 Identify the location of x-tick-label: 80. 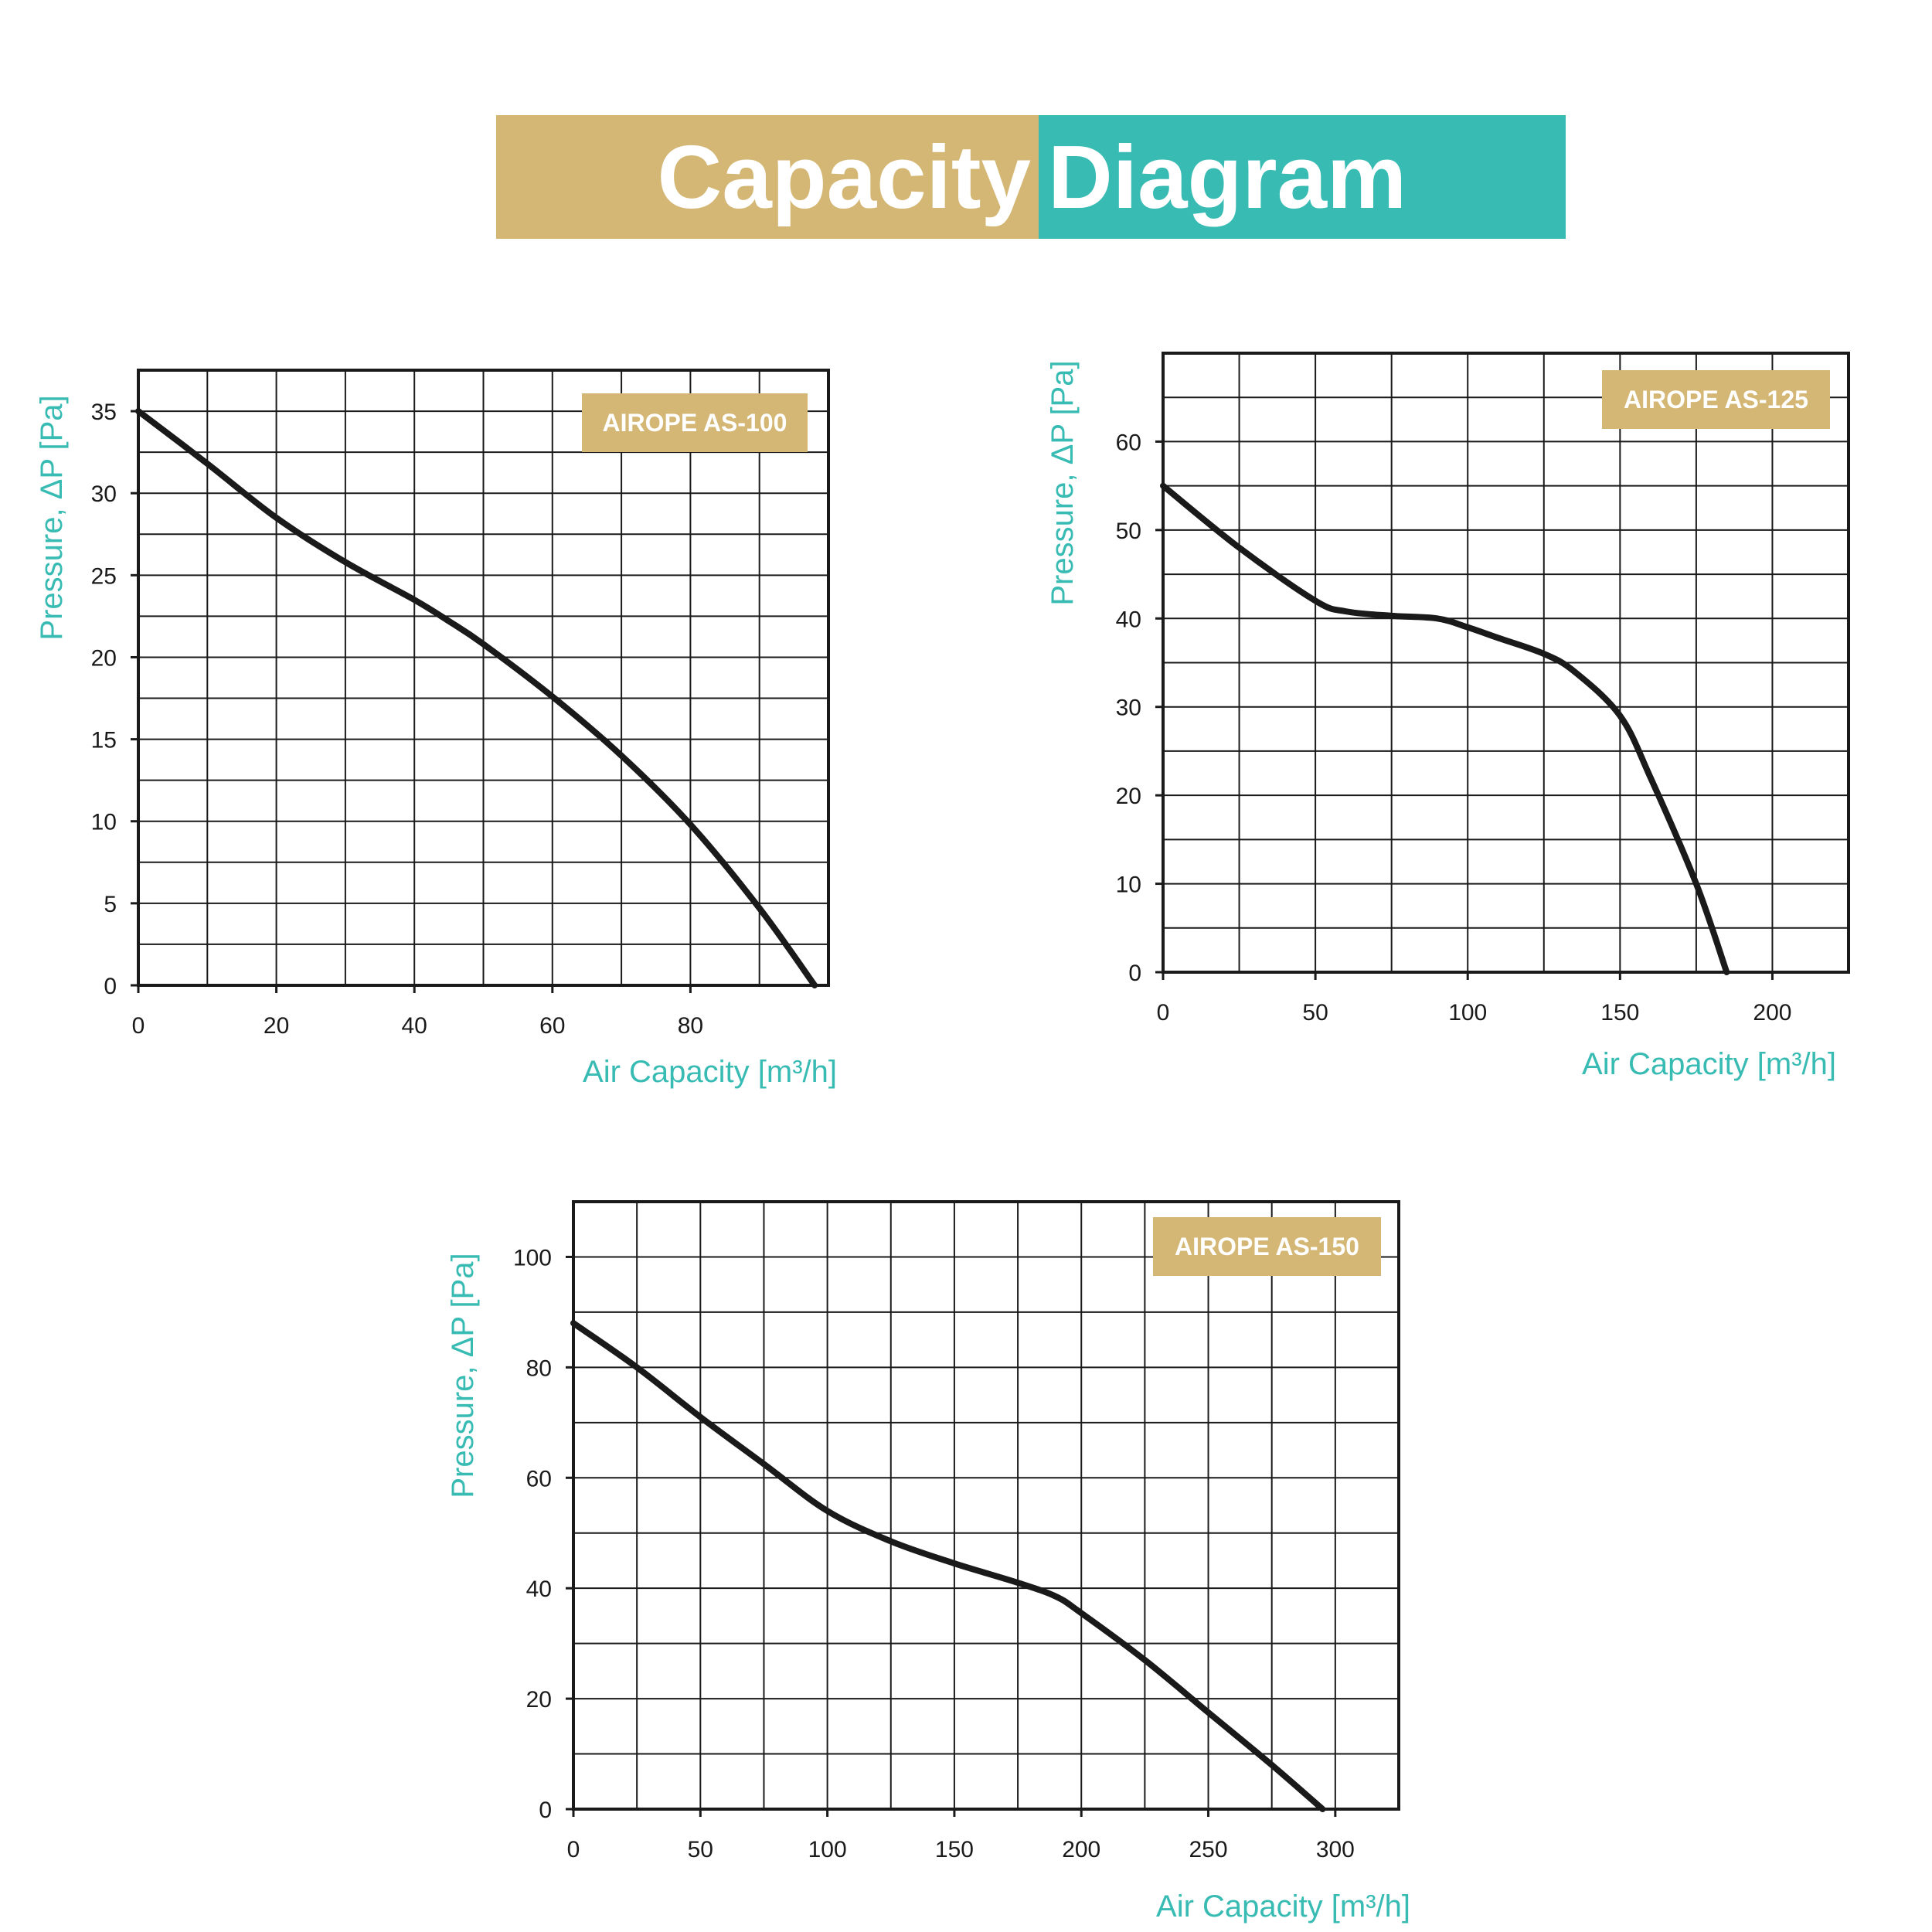
(691, 1026).